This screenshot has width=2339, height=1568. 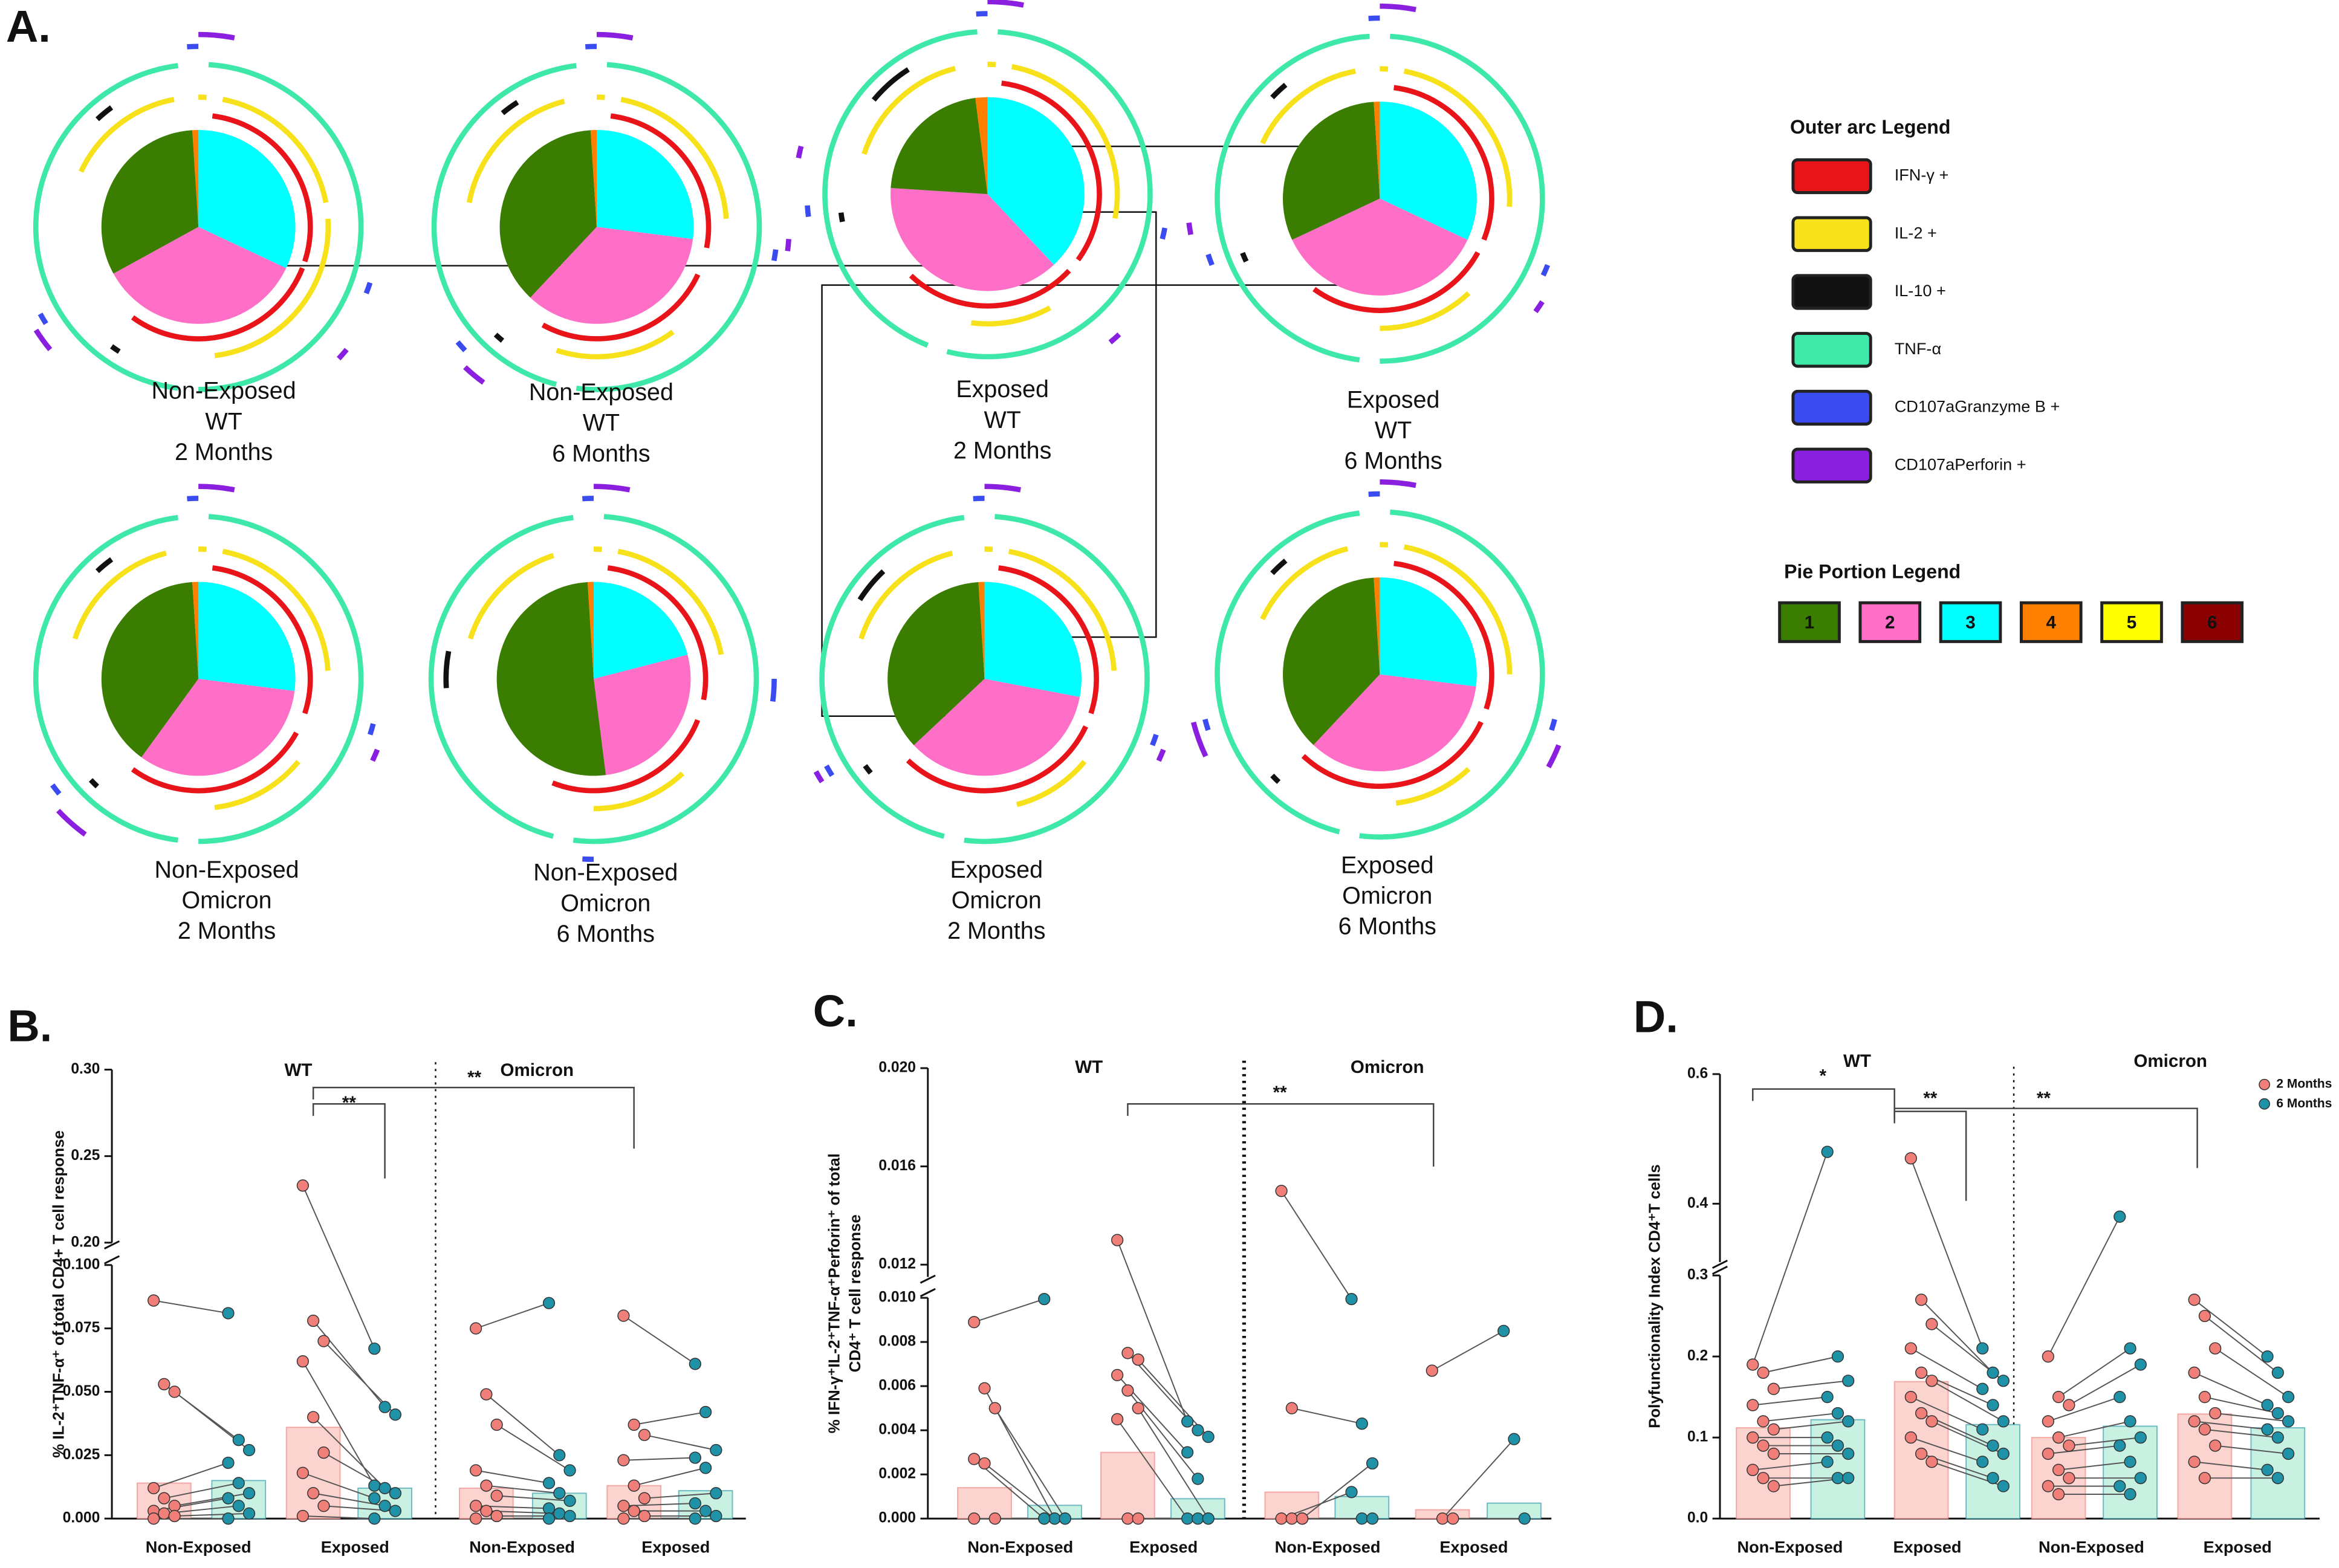 I want to click on y-axis-label: CD4⁺ T cell response, so click(x=855, y=1293).